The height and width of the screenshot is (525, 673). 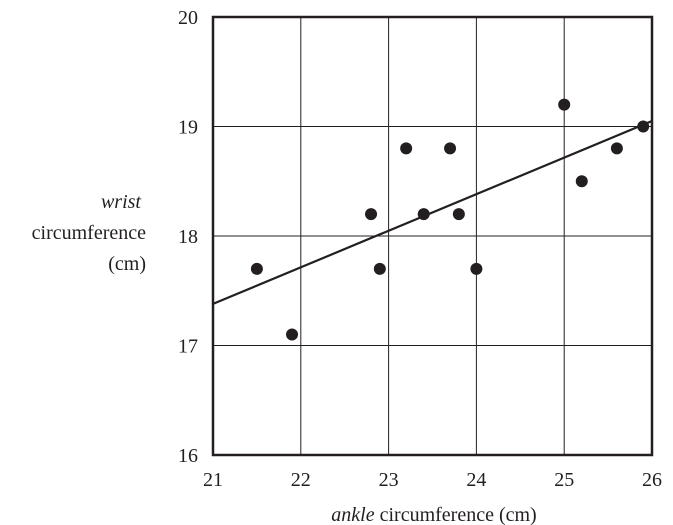 What do you see at coordinates (188, 128) in the screenshot?
I see `y-tick-19: 19` at bounding box center [188, 128].